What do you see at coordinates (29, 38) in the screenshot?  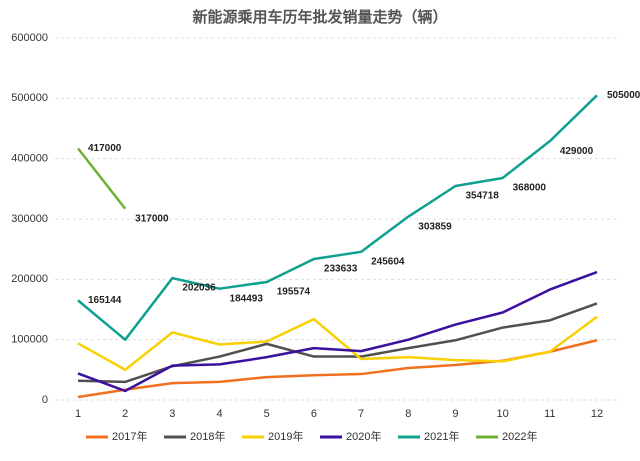 I see `y-tick-label: 600000` at bounding box center [29, 38].